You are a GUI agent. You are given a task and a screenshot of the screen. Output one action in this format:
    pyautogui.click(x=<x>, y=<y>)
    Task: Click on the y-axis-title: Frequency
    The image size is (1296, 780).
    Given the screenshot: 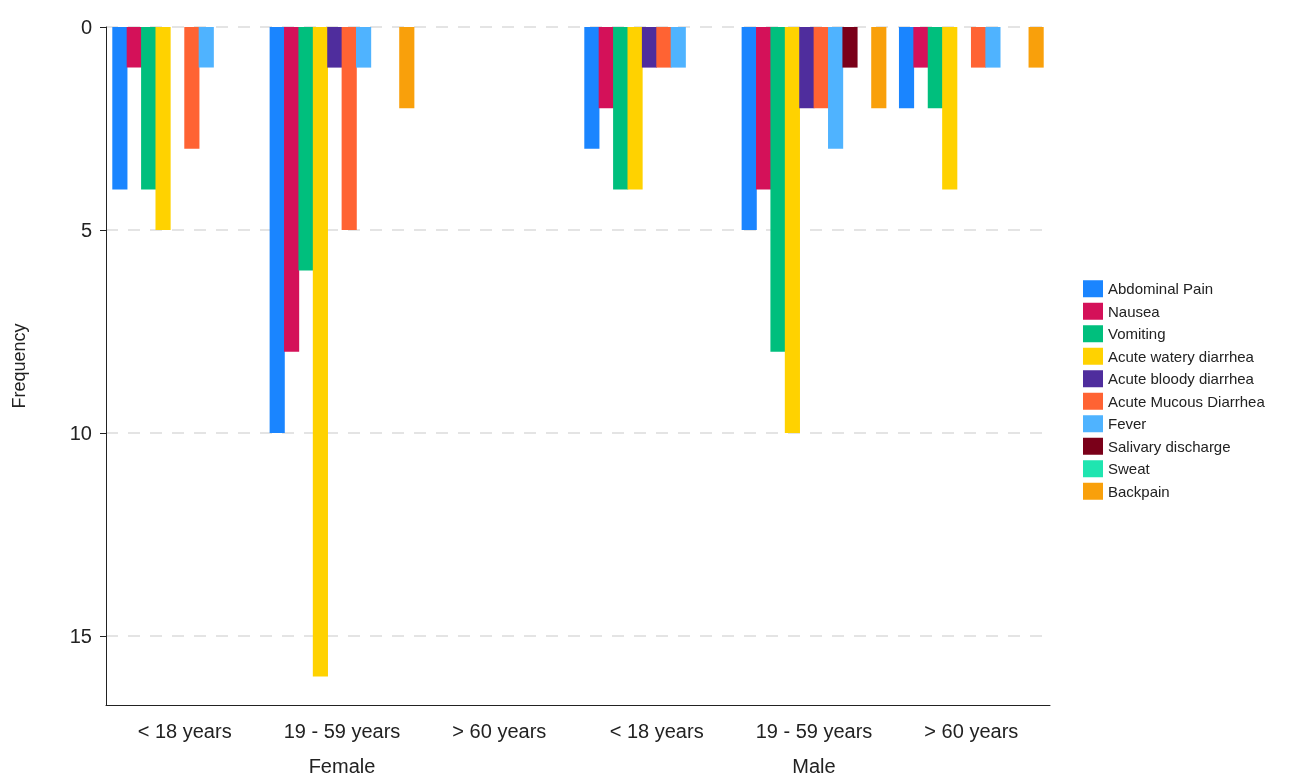 What is the action you would take?
    pyautogui.click(x=19, y=366)
    